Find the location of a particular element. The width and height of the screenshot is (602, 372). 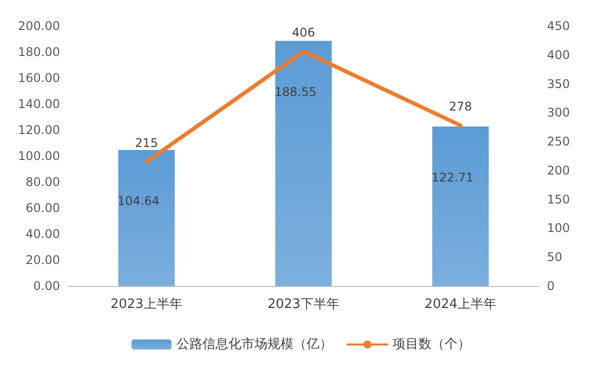

y-tick-label: 60.00 is located at coordinates (43, 208).